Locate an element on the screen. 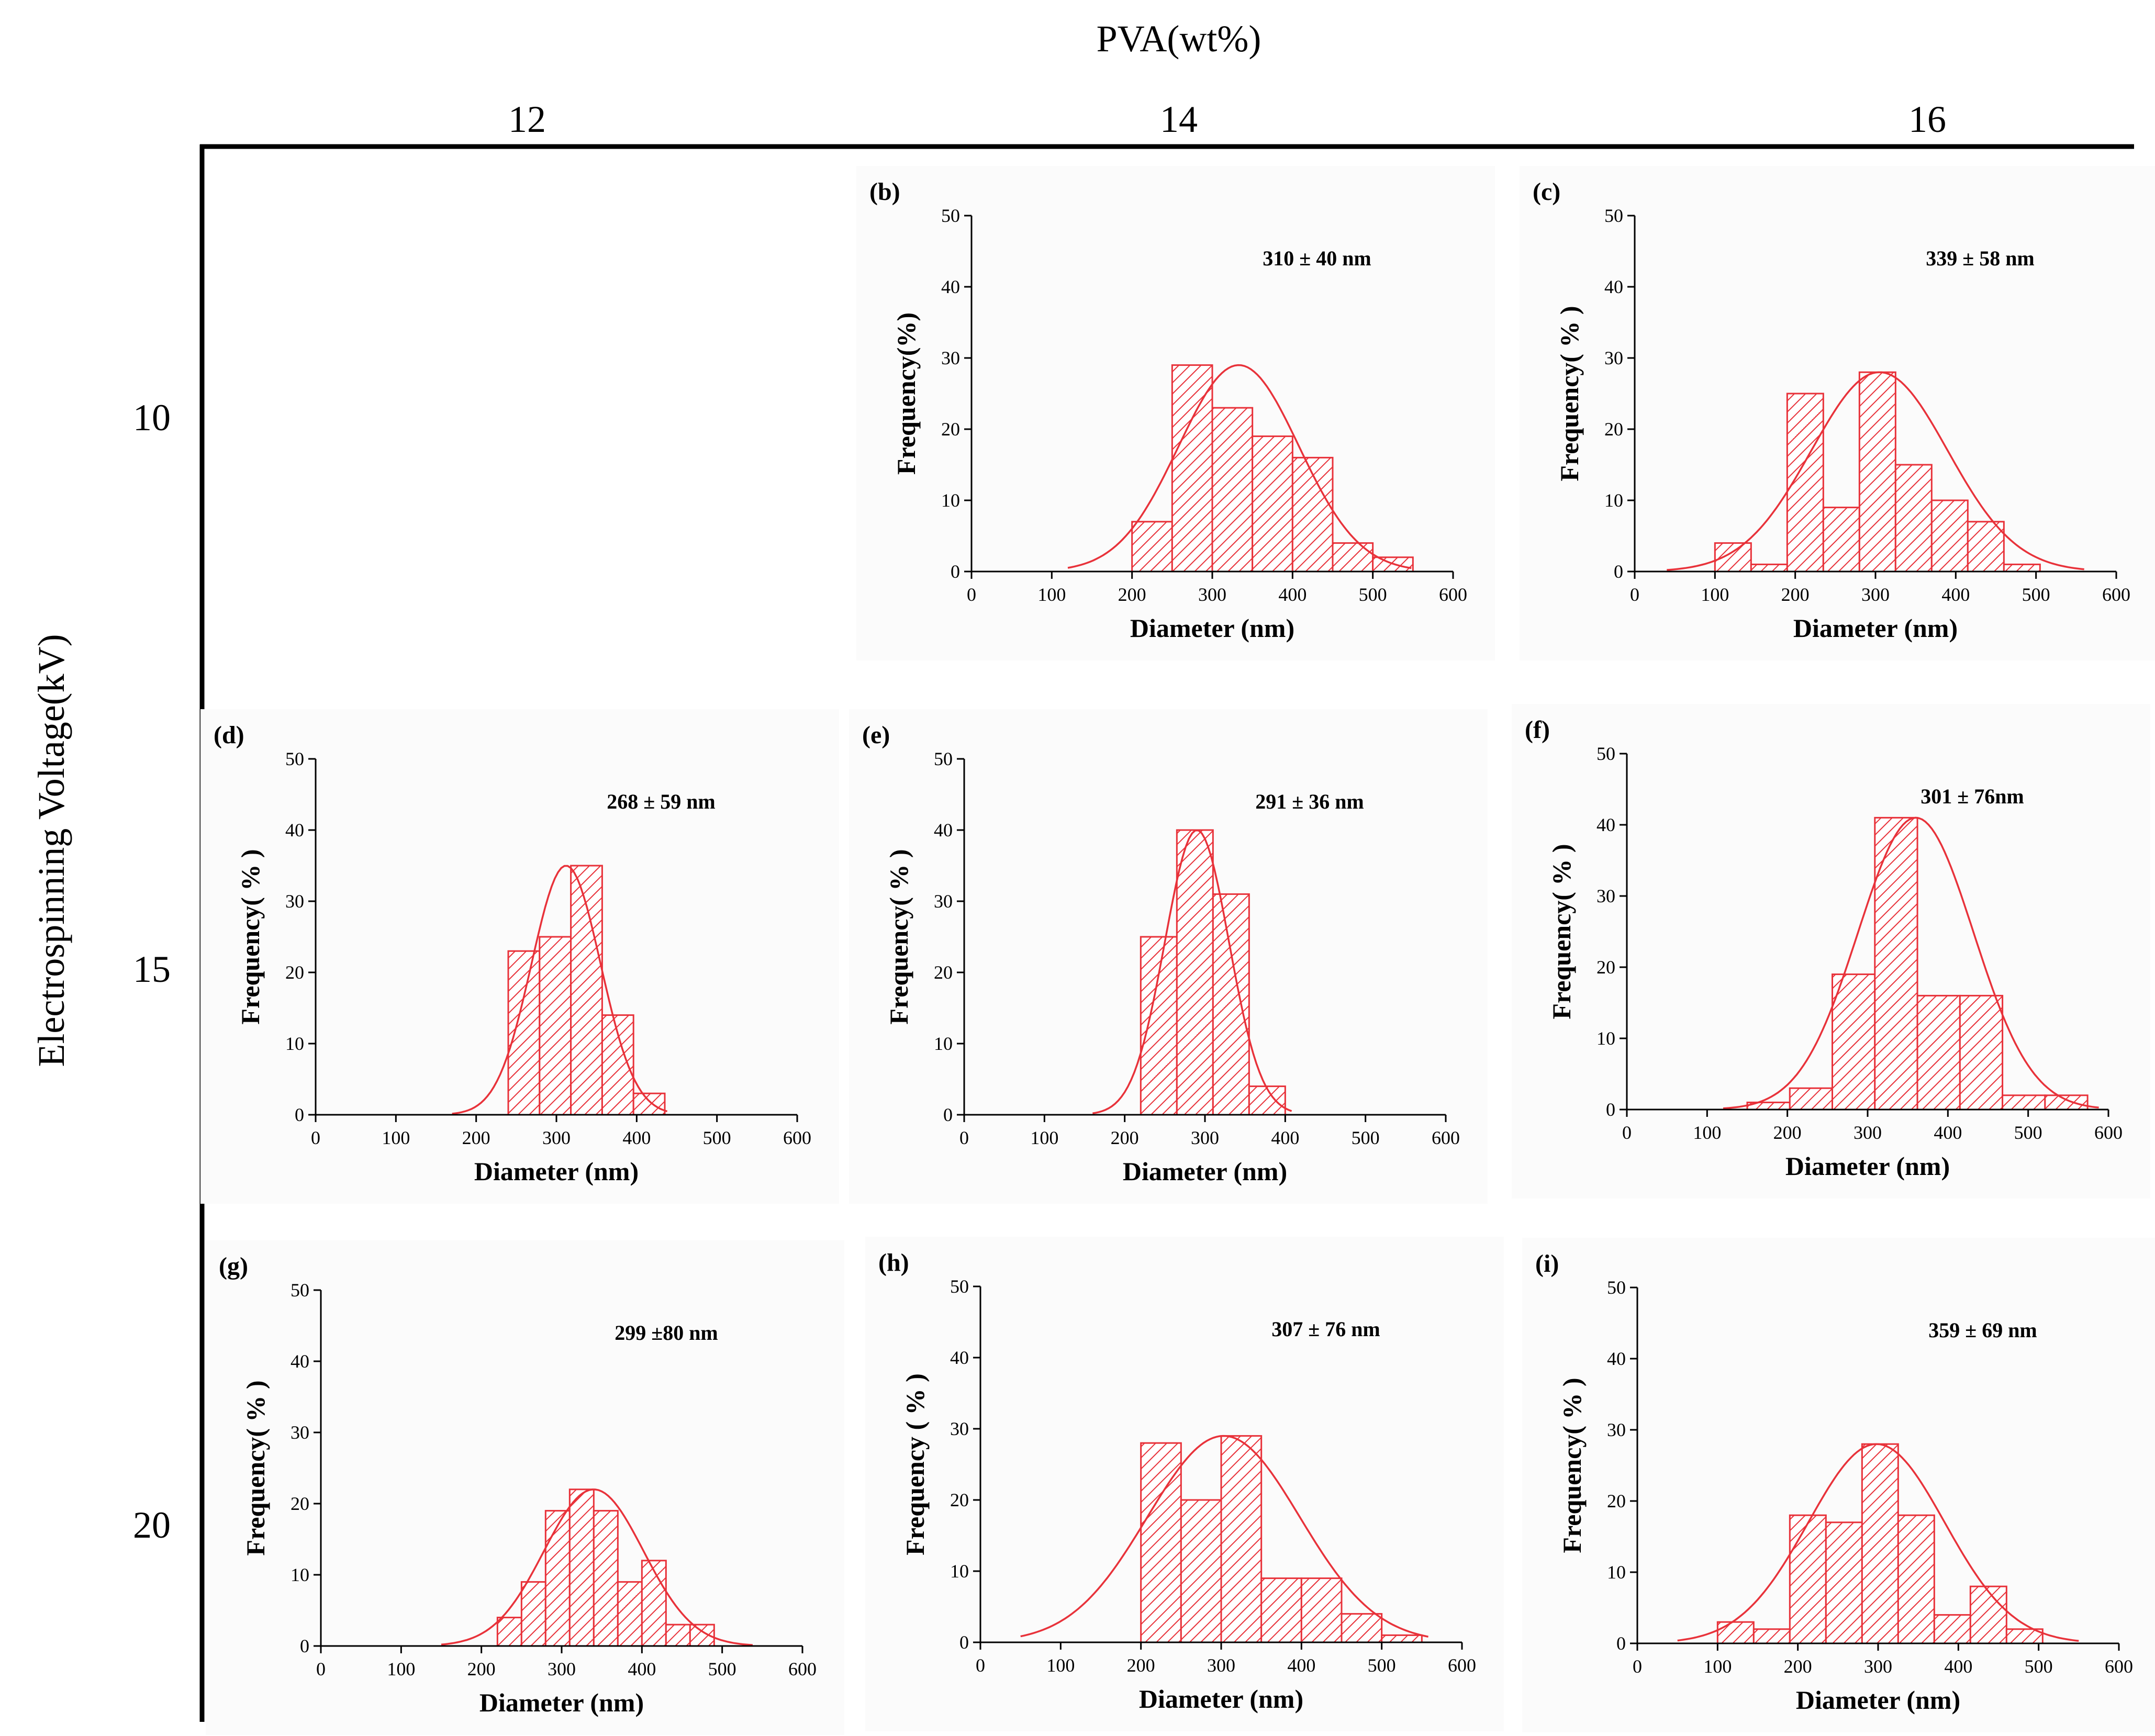 The image size is (2155, 1736). panel-label: (e) is located at coordinates (876, 735).